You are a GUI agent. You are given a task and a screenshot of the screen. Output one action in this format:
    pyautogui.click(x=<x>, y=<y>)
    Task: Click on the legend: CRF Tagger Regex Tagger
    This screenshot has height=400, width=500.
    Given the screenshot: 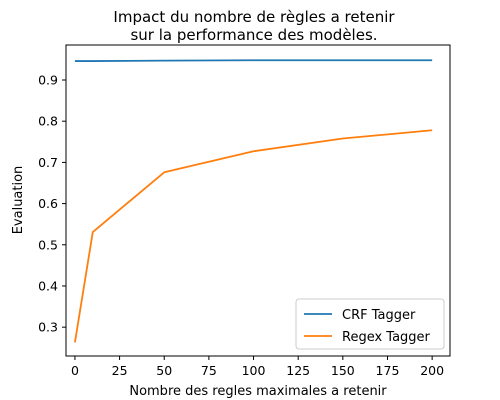 What is the action you would take?
    pyautogui.click(x=370, y=324)
    